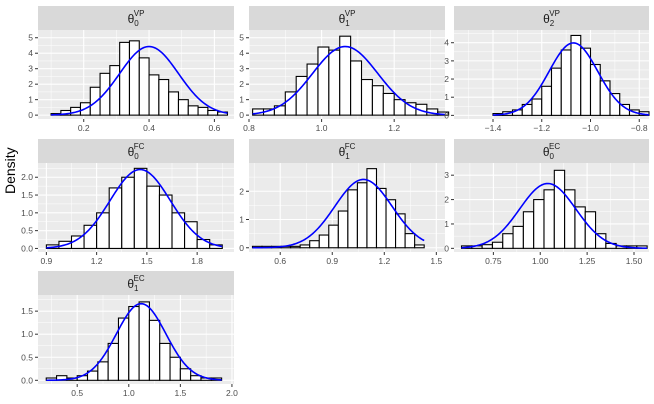  What do you see at coordinates (84, 128) in the screenshot?
I see `x-tick-label: 0.2` at bounding box center [84, 128].